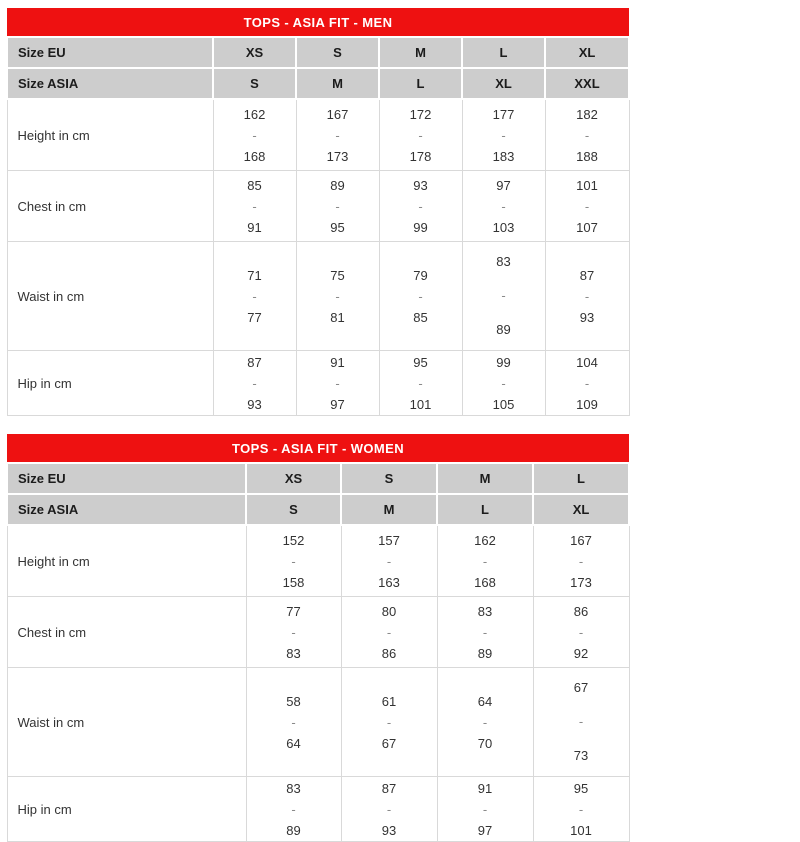  What do you see at coordinates (318, 52) in the screenshot?
I see `size-row-eu: Size EU XS S M L XL` at bounding box center [318, 52].